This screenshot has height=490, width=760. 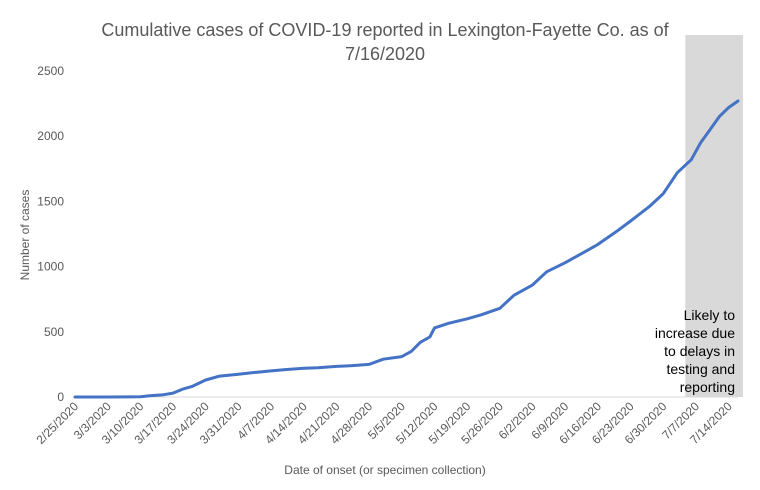 What do you see at coordinates (57, 423) in the screenshot?
I see `x-tick-label: 2/25/2020` at bounding box center [57, 423].